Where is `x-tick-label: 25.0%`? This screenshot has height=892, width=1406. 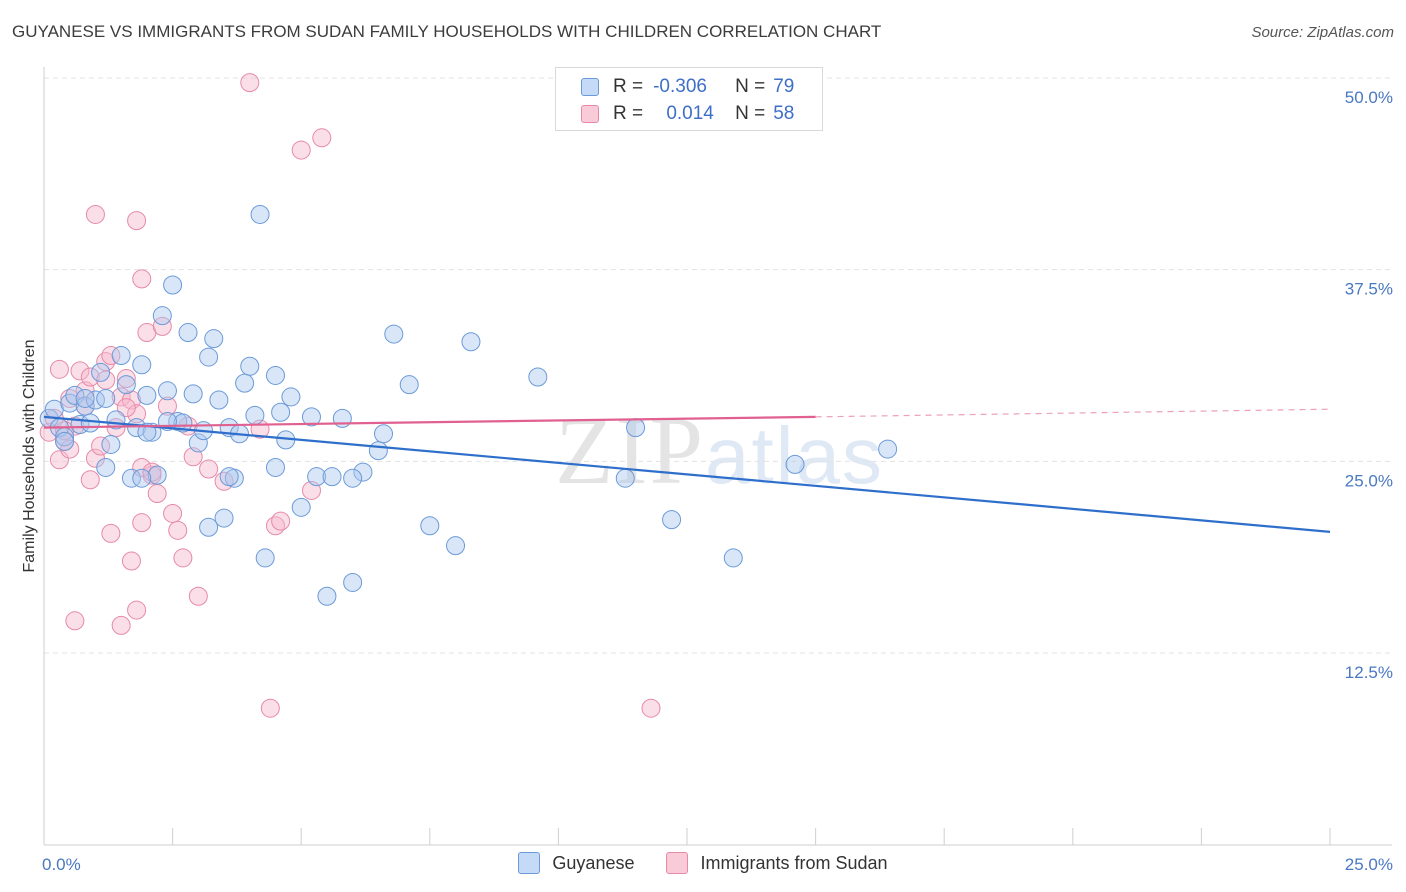
x-tick-label: 25.0% is located at coordinates (1369, 864).